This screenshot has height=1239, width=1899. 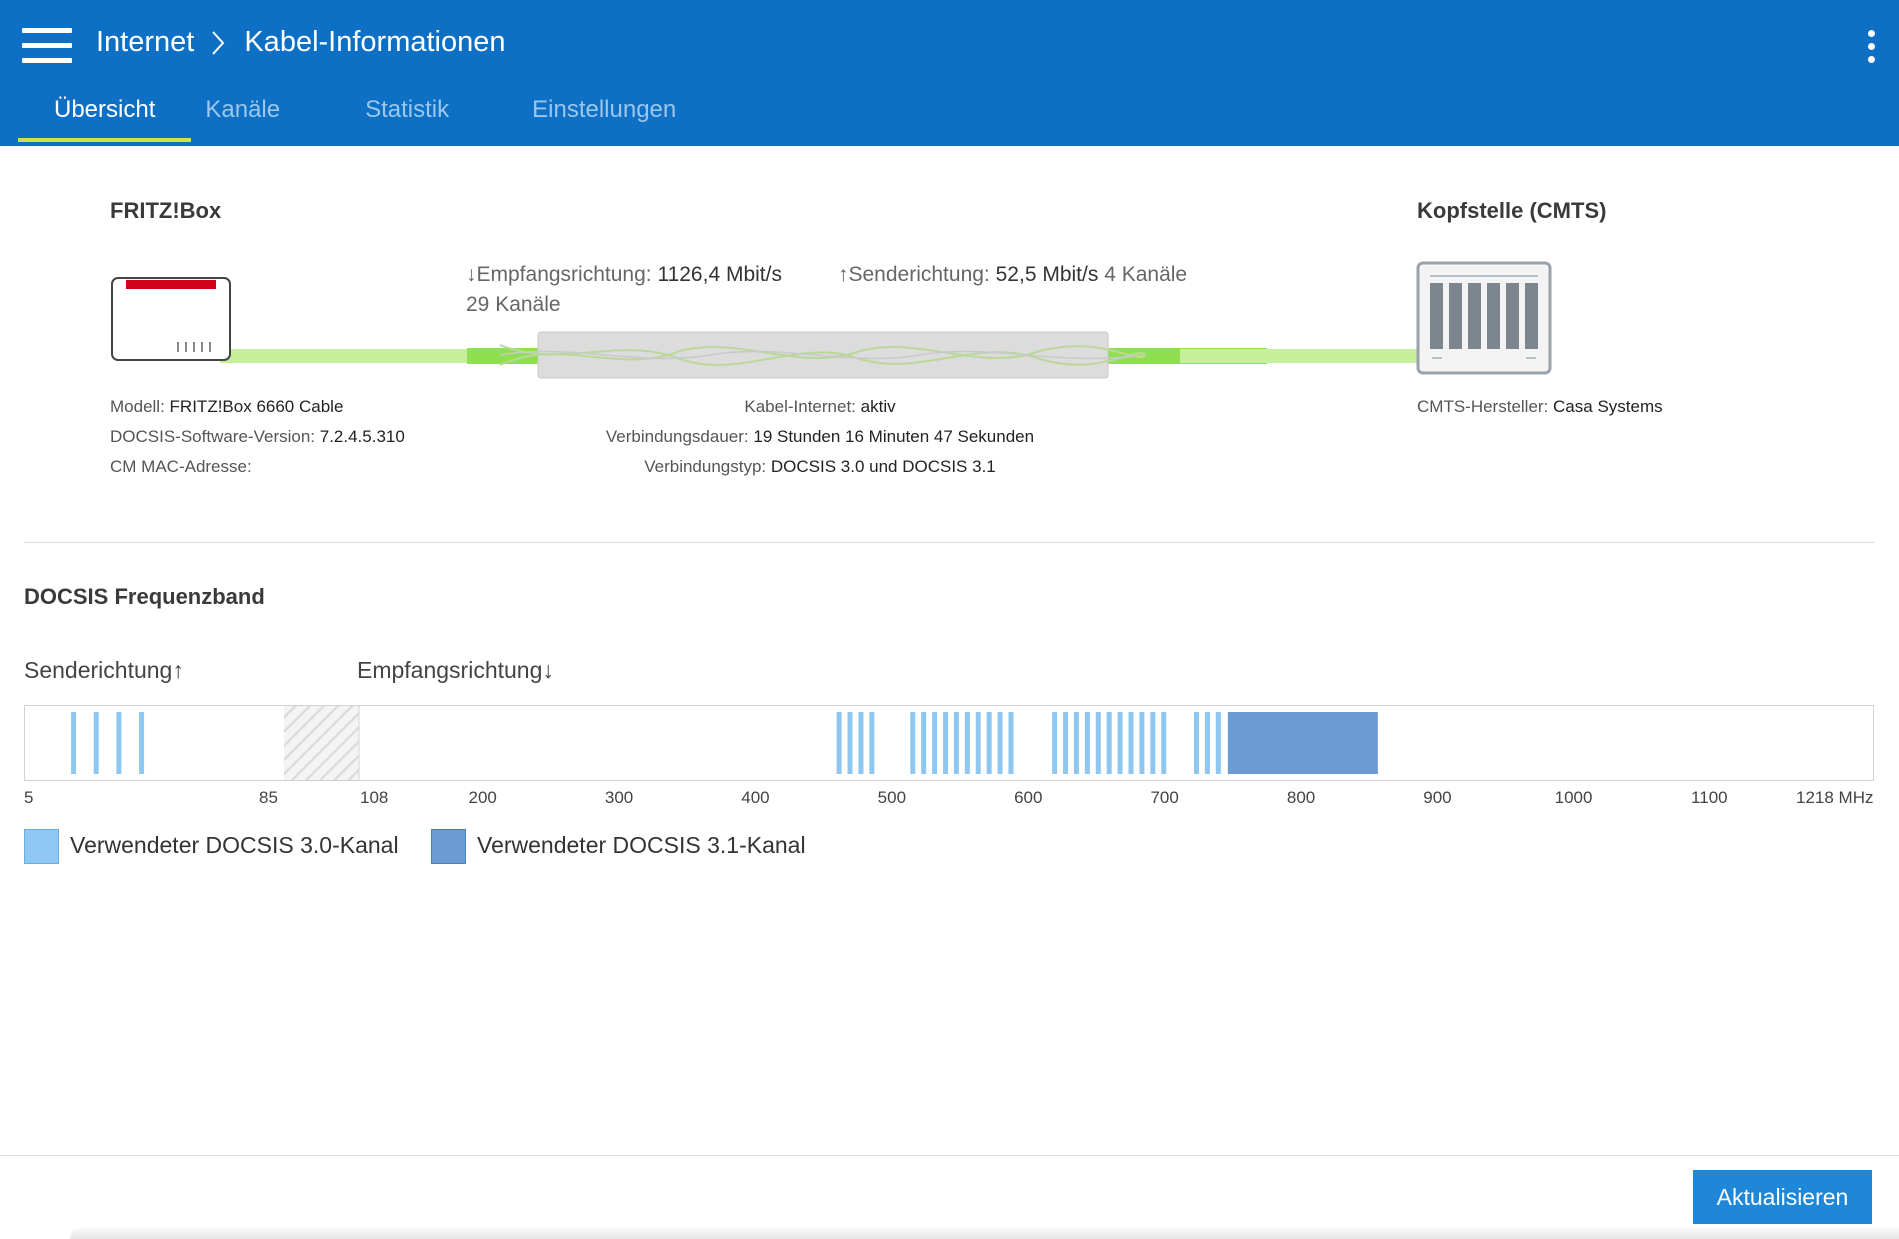 I want to click on cmts-title: Kopfstelle (CMTS), so click(x=1512, y=210).